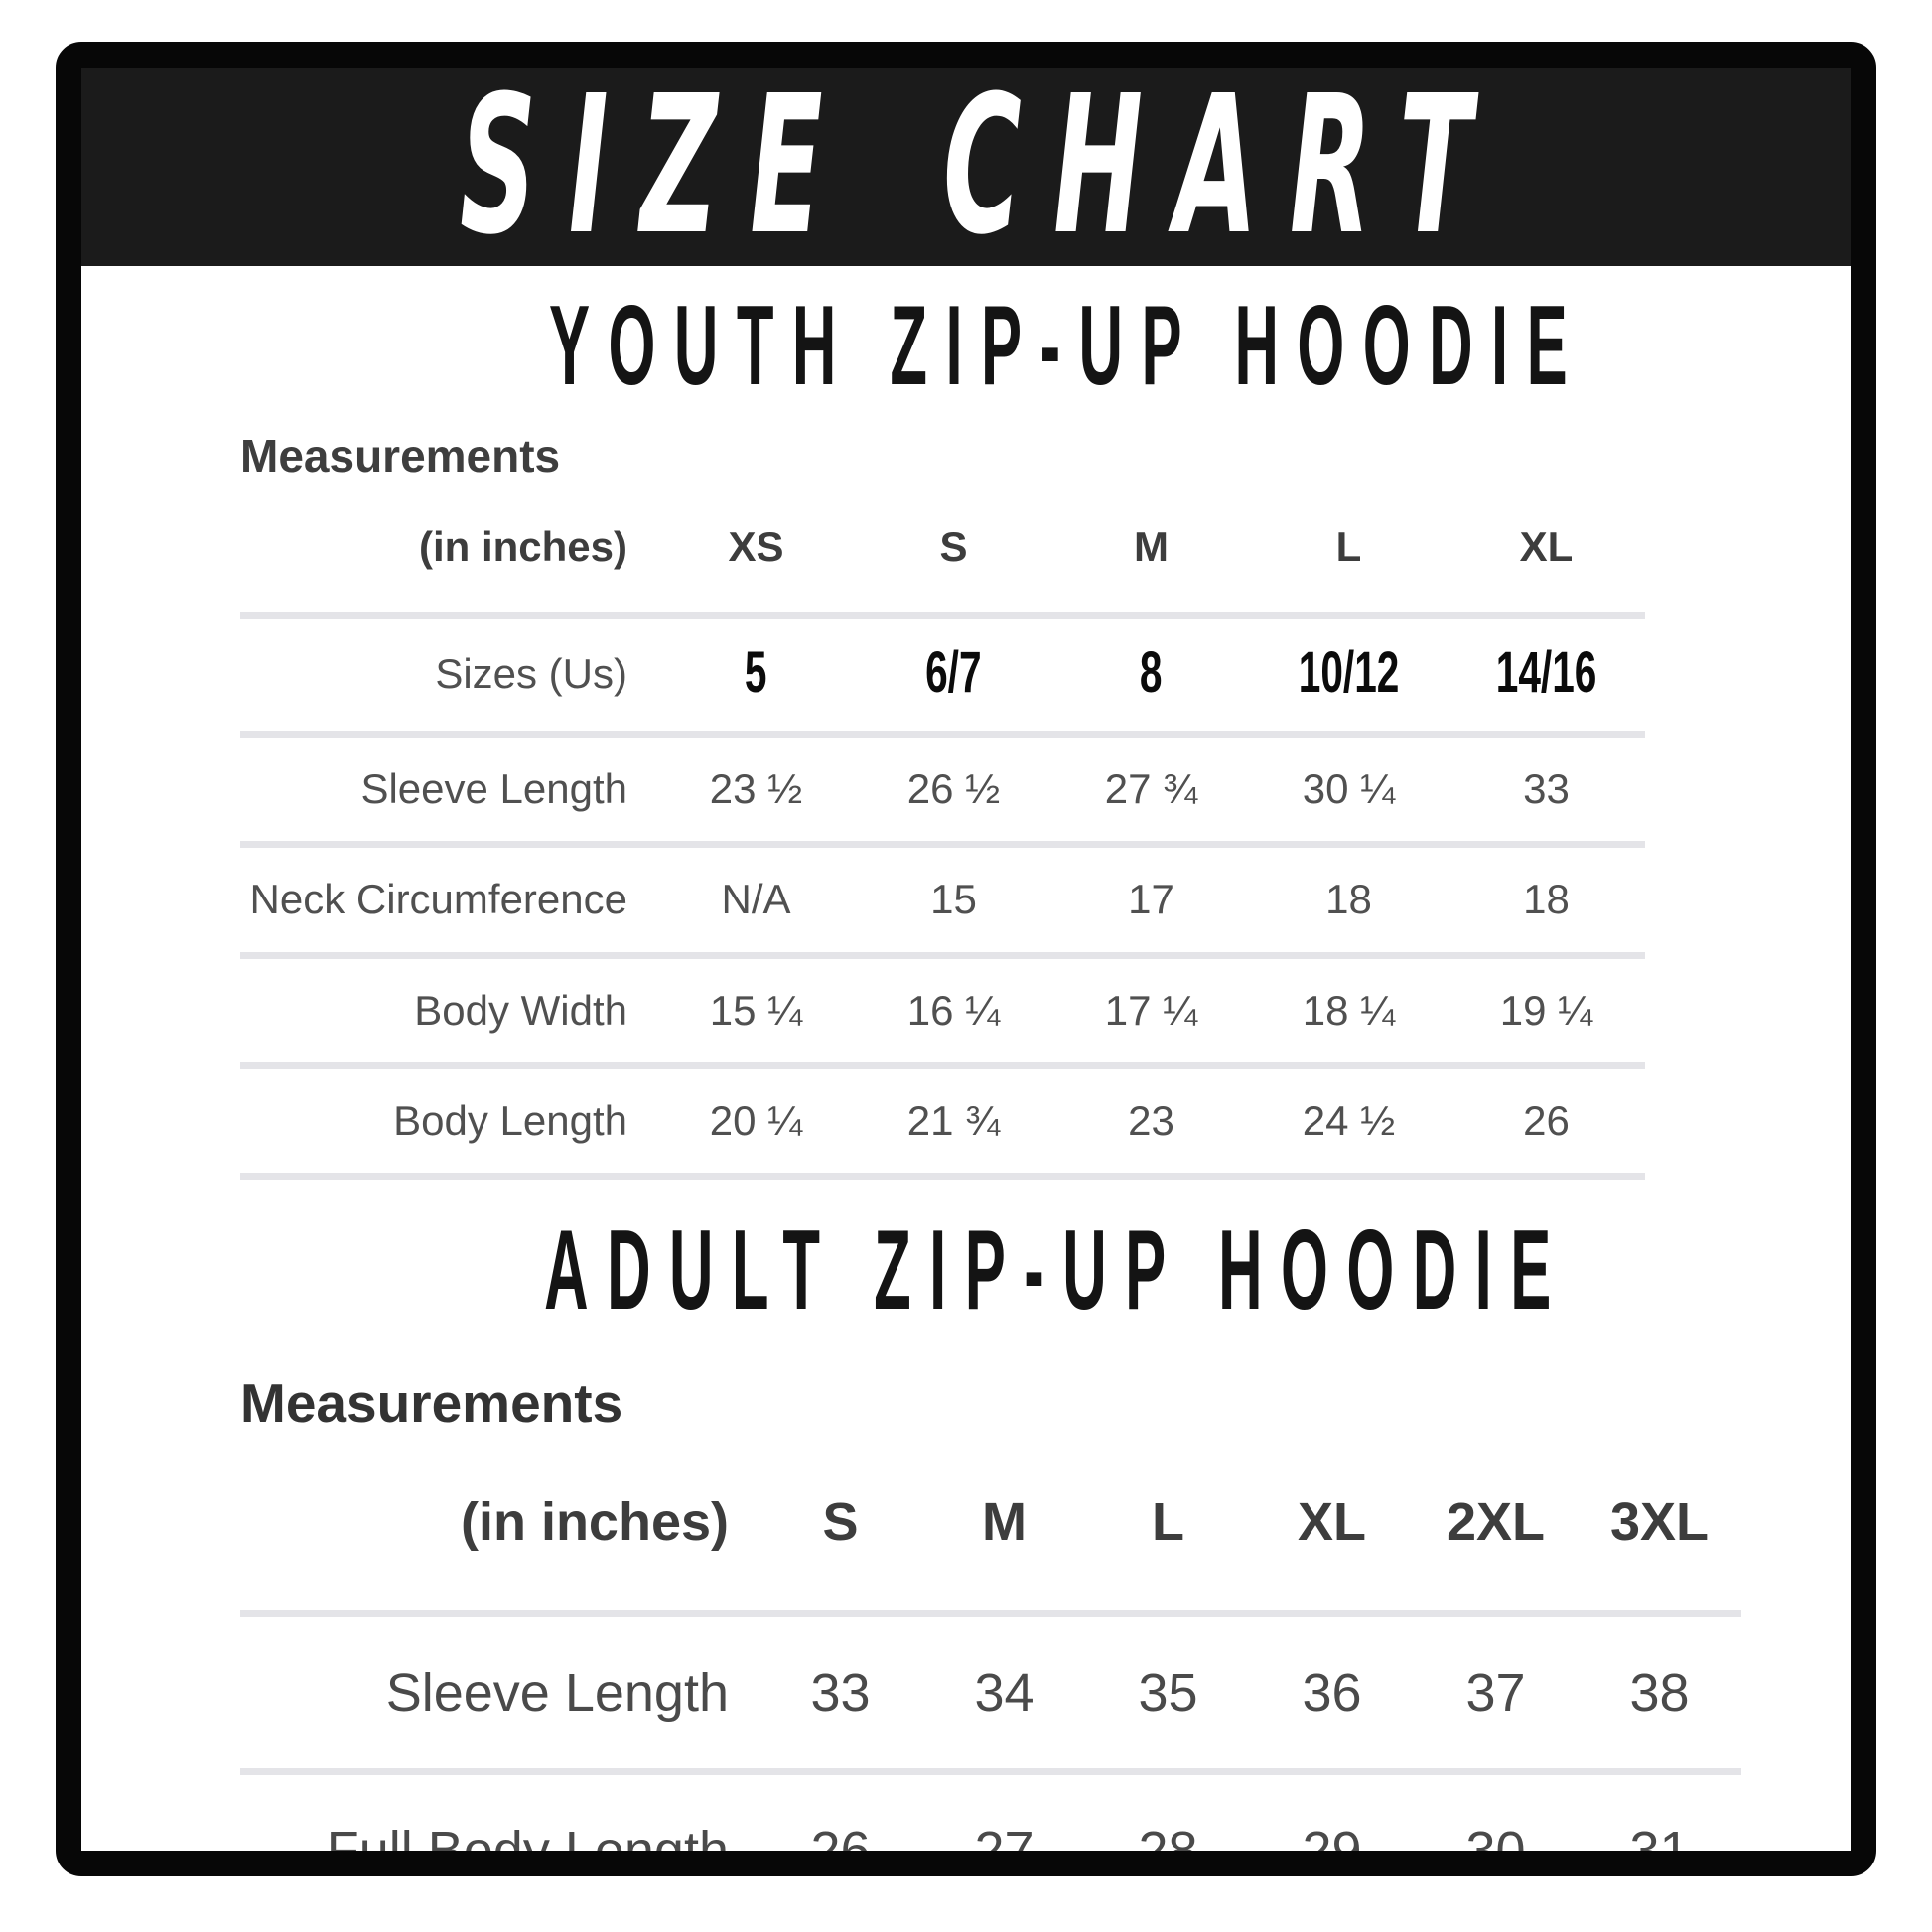  I want to click on measurement-cell: 5, so click(756, 675).